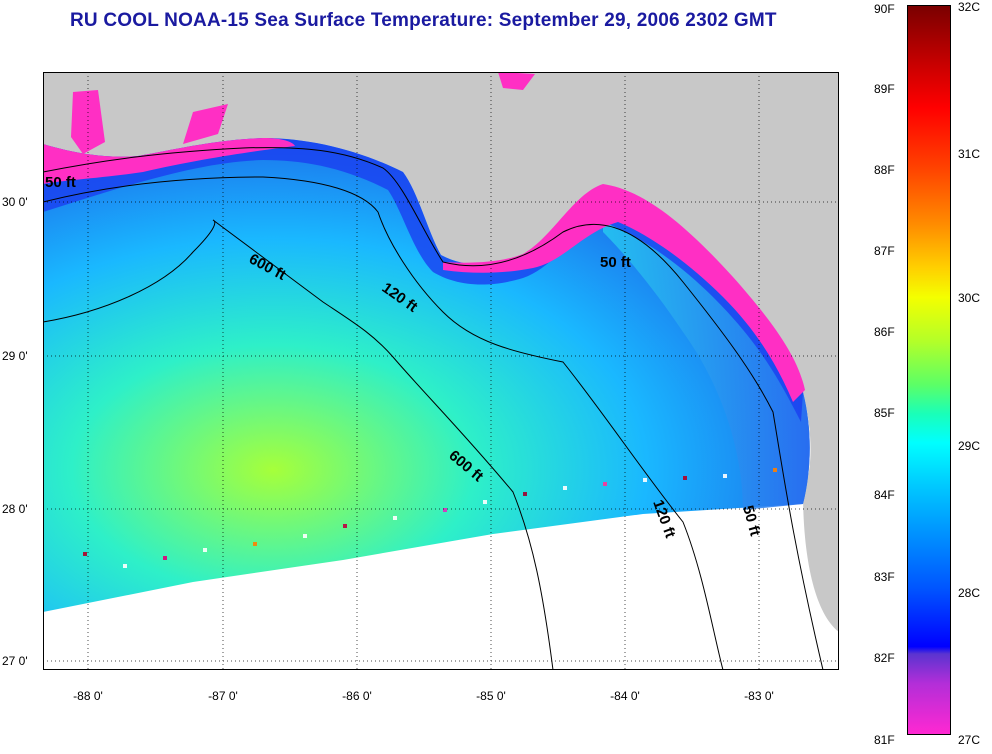 The width and height of the screenshot is (992, 754). What do you see at coordinates (759, 696) in the screenshot?
I see `lon-label-83: -83 0'` at bounding box center [759, 696].